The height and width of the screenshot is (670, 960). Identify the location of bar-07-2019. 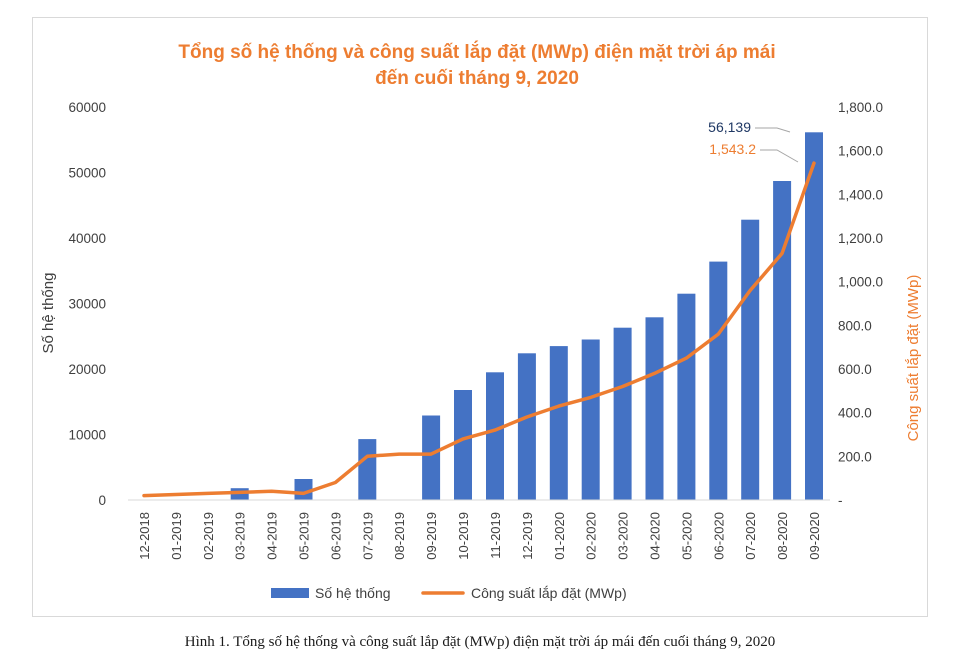
(367, 469).